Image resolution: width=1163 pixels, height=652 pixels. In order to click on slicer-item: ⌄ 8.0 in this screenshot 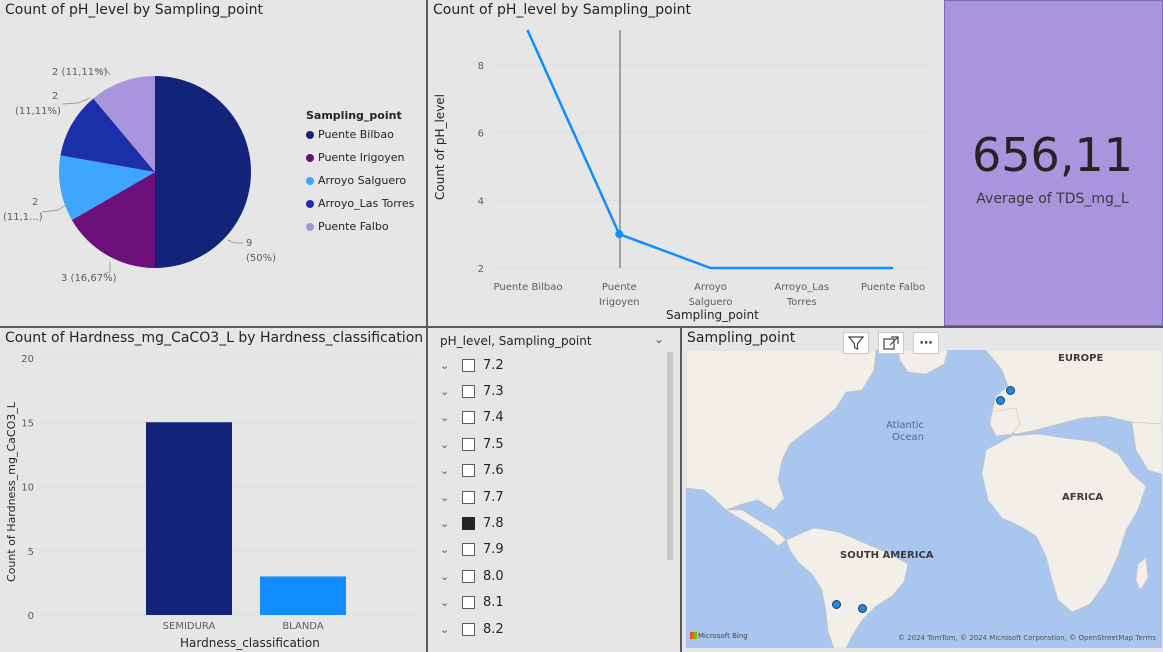, I will do `click(472, 576)`.